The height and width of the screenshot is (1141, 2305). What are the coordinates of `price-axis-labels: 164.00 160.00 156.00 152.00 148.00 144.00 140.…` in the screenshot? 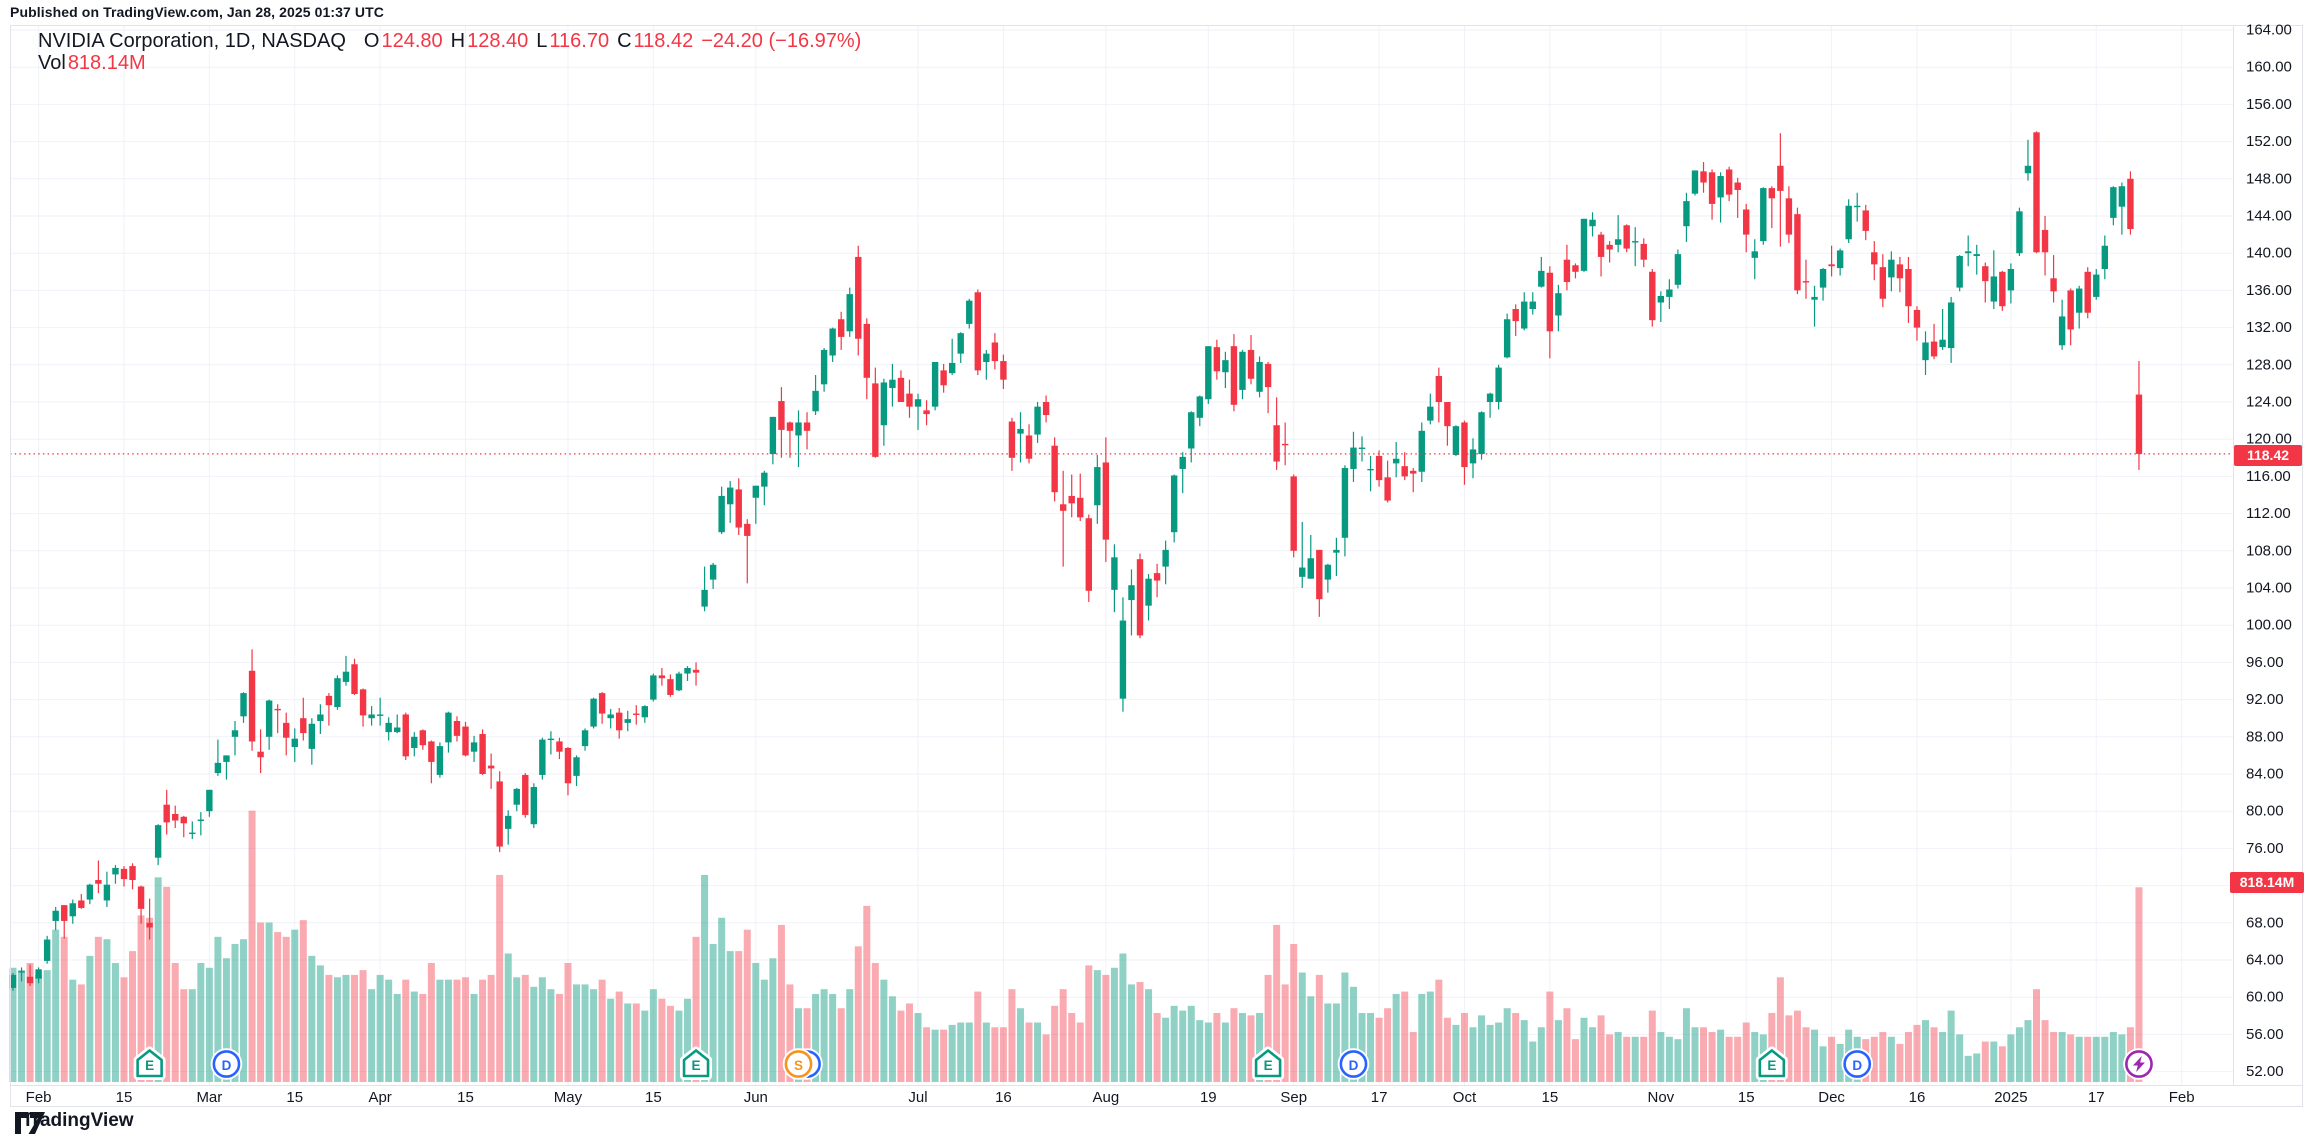 It's located at (2269, 551).